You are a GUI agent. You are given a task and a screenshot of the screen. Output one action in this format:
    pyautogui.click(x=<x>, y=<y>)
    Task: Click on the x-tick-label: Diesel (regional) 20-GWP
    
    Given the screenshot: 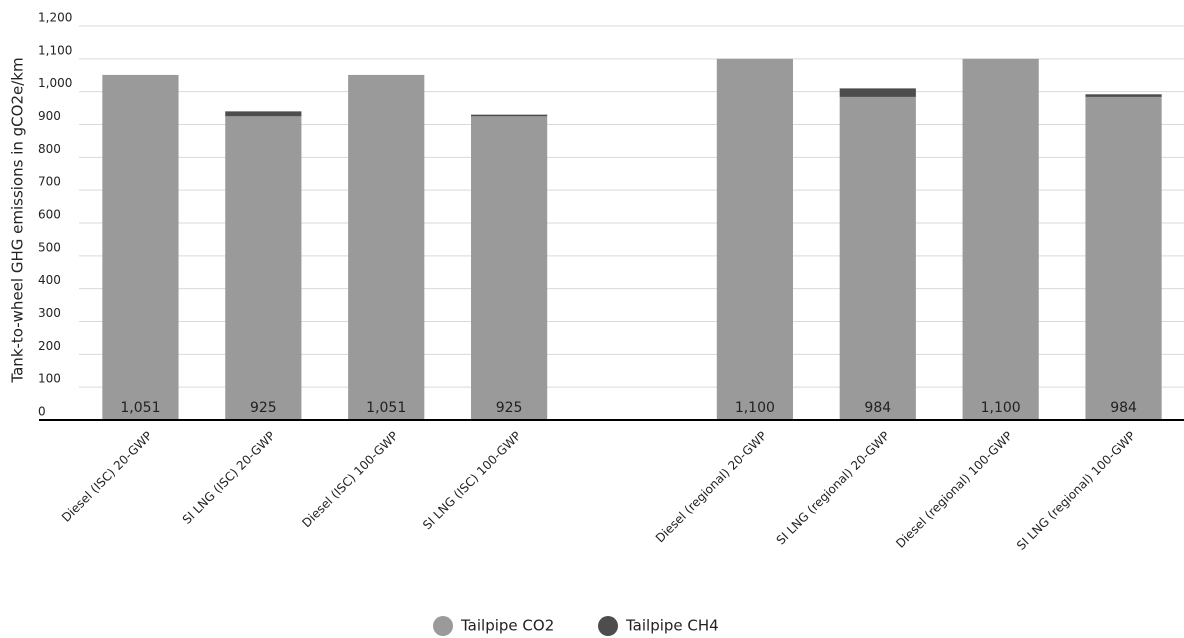 What is the action you would take?
    pyautogui.click(x=711, y=487)
    